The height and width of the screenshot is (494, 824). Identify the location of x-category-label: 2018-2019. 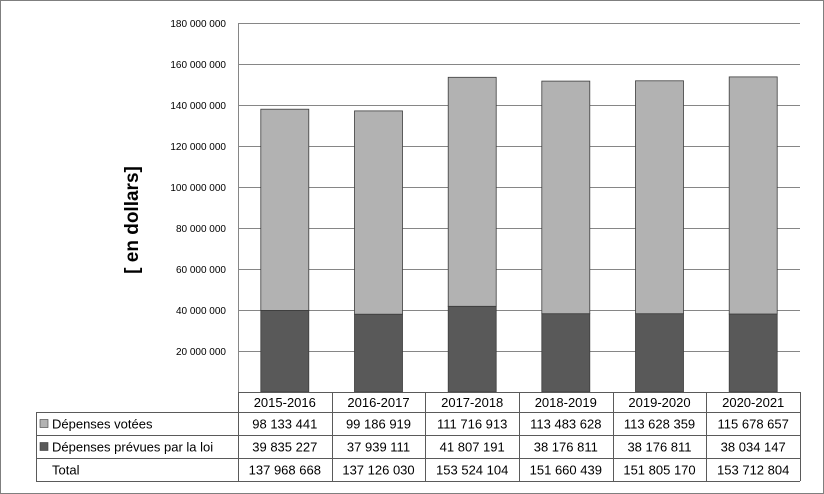
(566, 402).